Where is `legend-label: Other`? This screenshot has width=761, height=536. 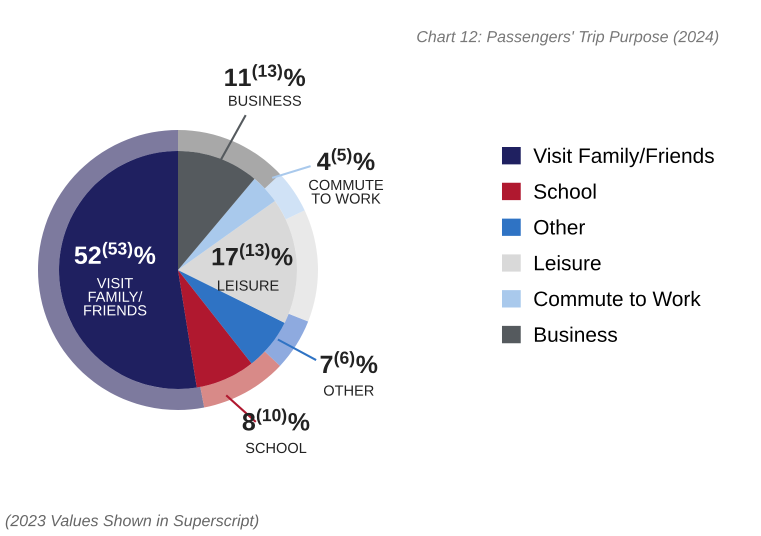
legend-label: Other is located at coordinates (559, 227).